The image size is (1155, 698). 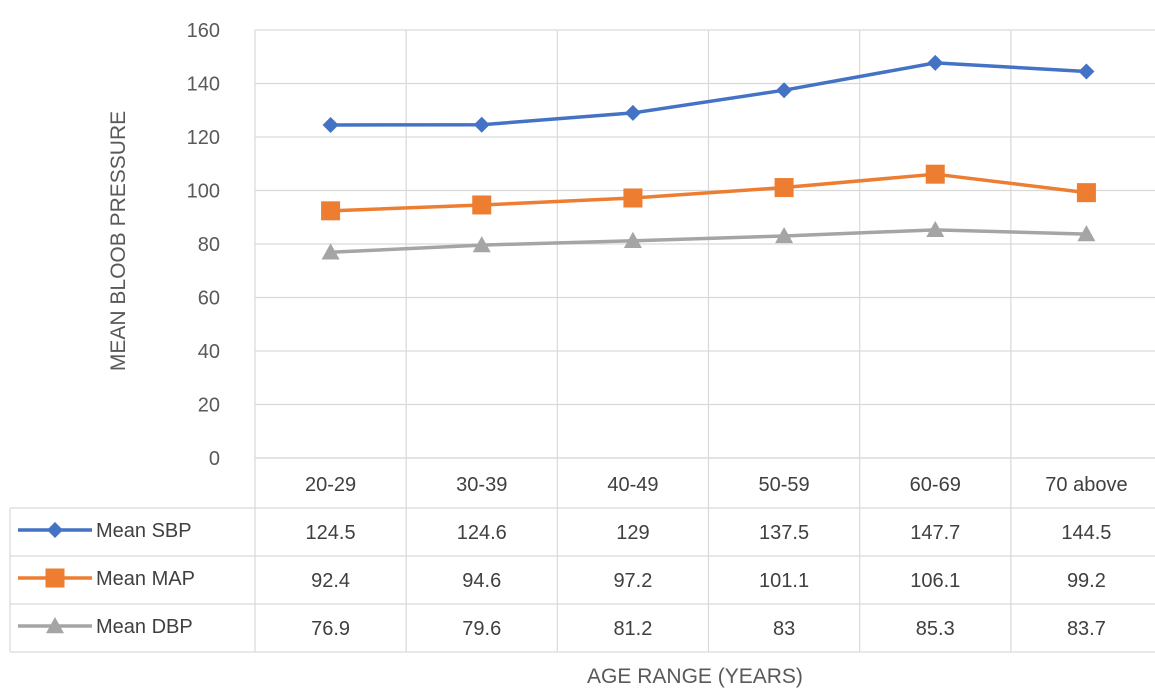 I want to click on y-tick-label: 140, so click(x=203, y=85).